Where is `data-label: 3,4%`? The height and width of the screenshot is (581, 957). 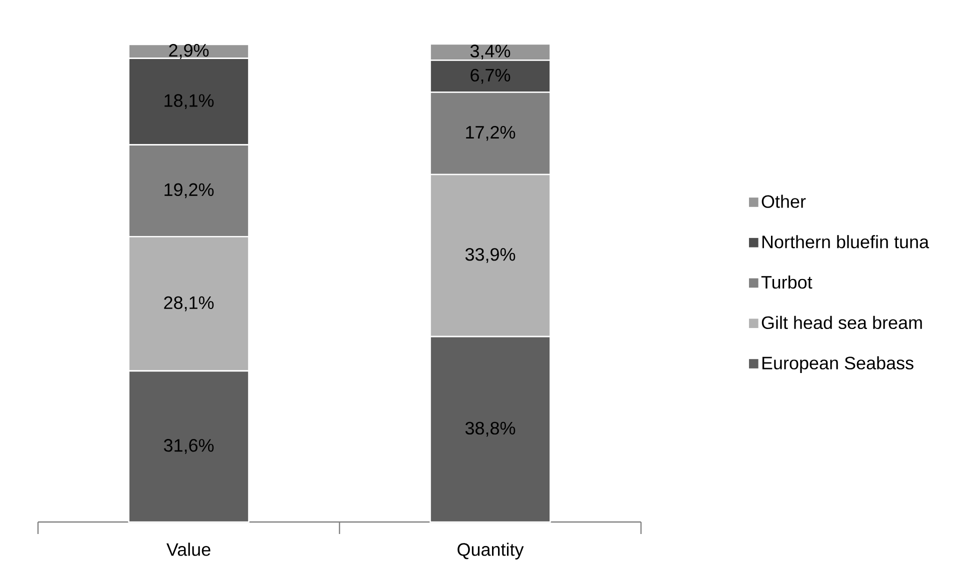 data-label: 3,4% is located at coordinates (490, 52).